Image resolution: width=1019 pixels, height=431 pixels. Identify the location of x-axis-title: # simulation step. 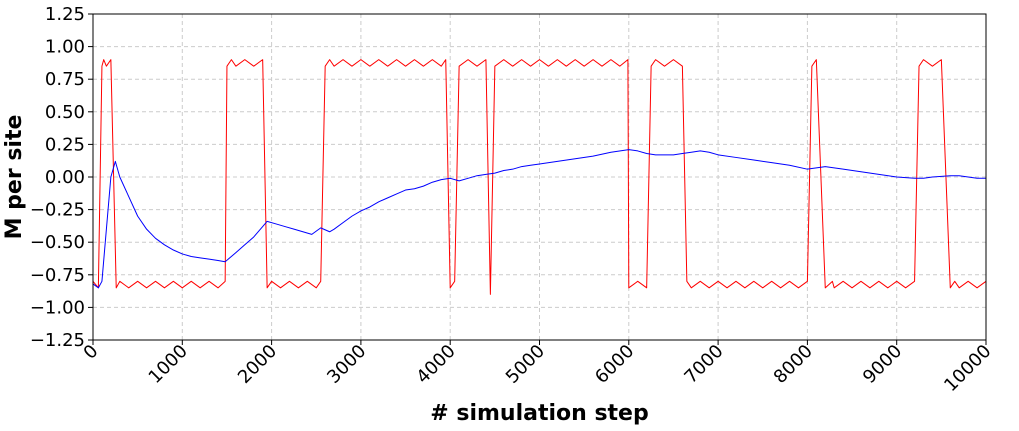
(539, 413).